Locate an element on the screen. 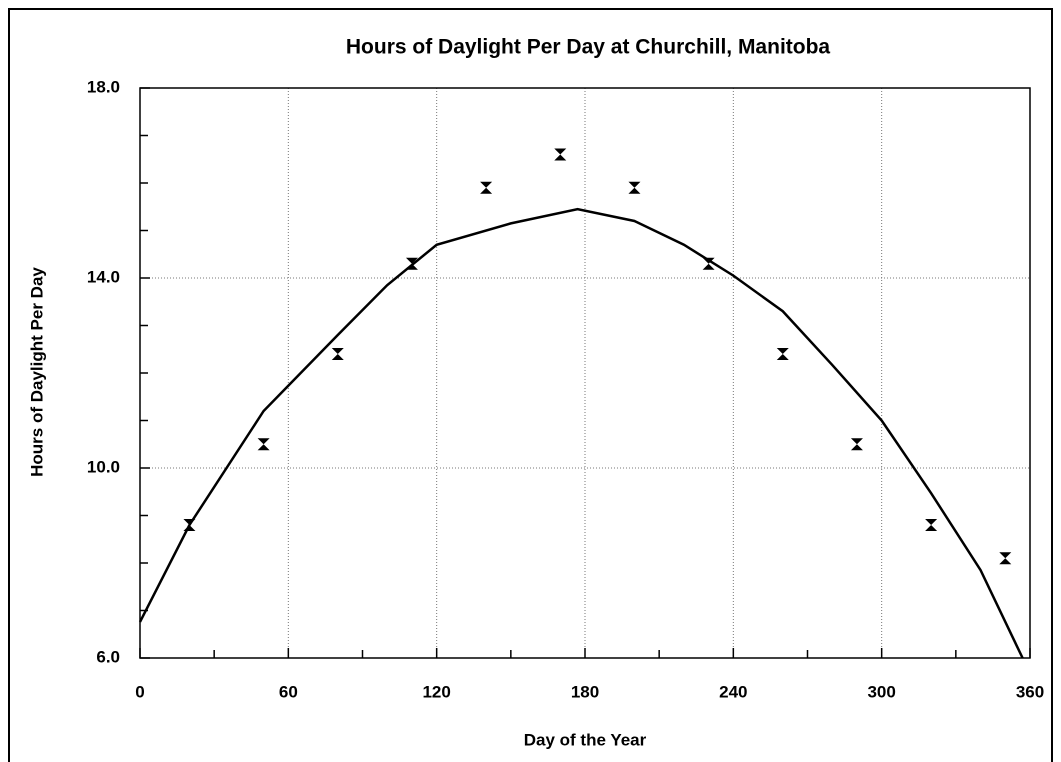 The width and height of the screenshot is (1061, 762). x-tick-label: 180 is located at coordinates (585, 691).